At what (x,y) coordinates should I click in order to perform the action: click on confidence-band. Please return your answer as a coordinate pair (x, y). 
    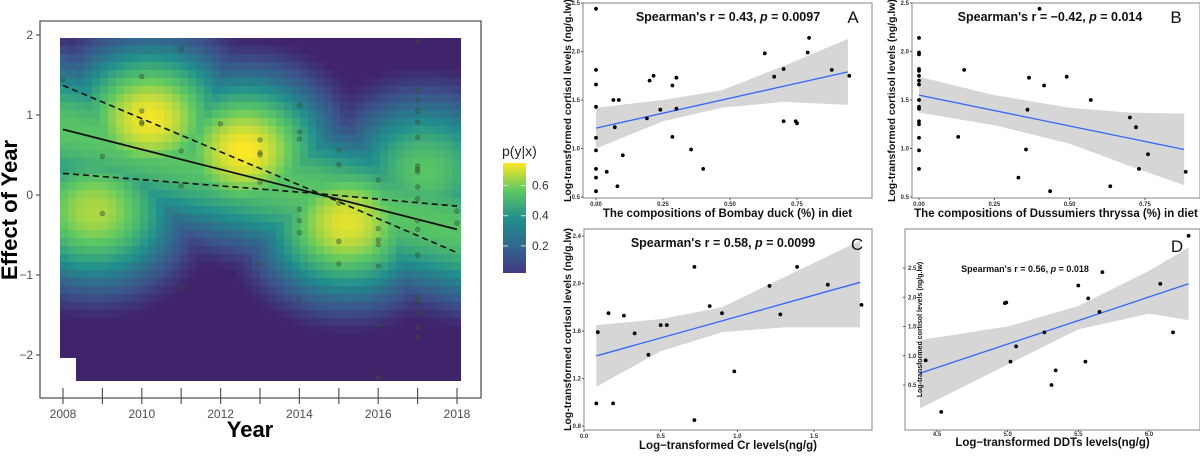
    Looking at the image, I should click on (728, 313).